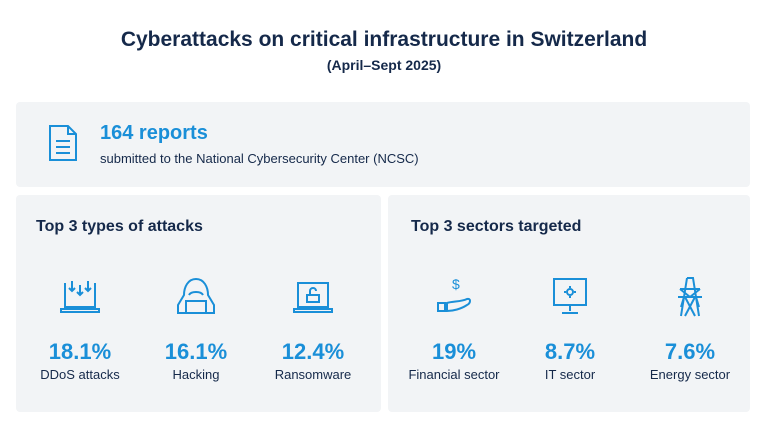  I want to click on sector-value: 7.6%, so click(690, 351).